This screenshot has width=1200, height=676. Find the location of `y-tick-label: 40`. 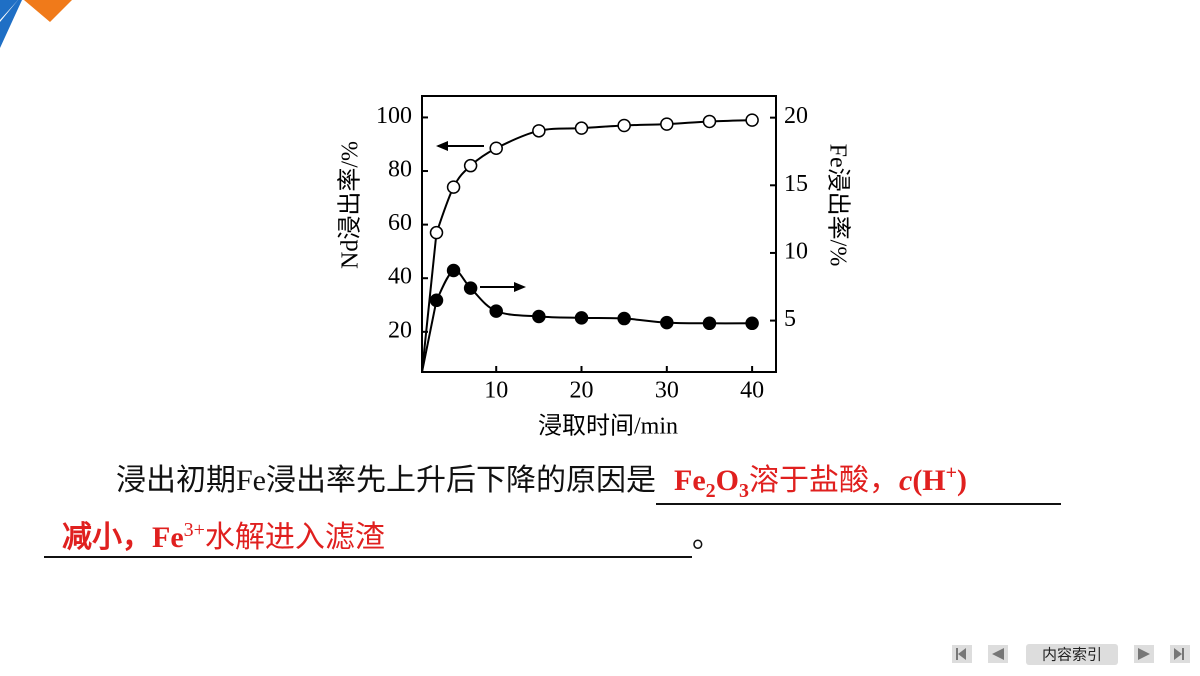

y-tick-label: 40 is located at coordinates (400, 277).